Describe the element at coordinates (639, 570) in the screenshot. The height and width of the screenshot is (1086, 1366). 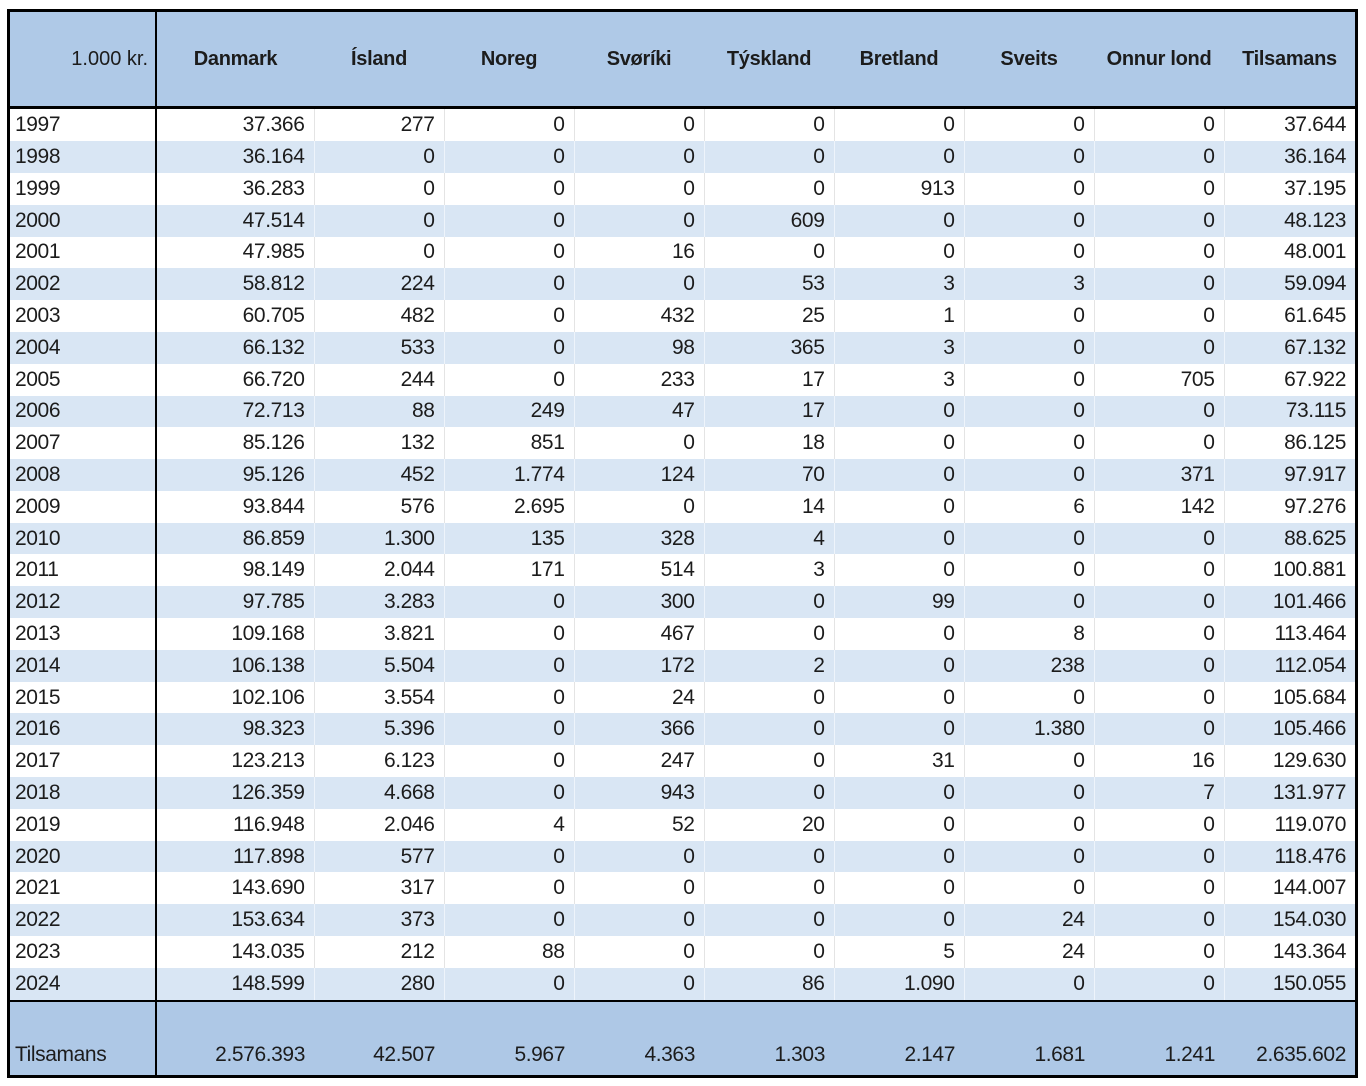
I see `value-cell: 514` at that location.